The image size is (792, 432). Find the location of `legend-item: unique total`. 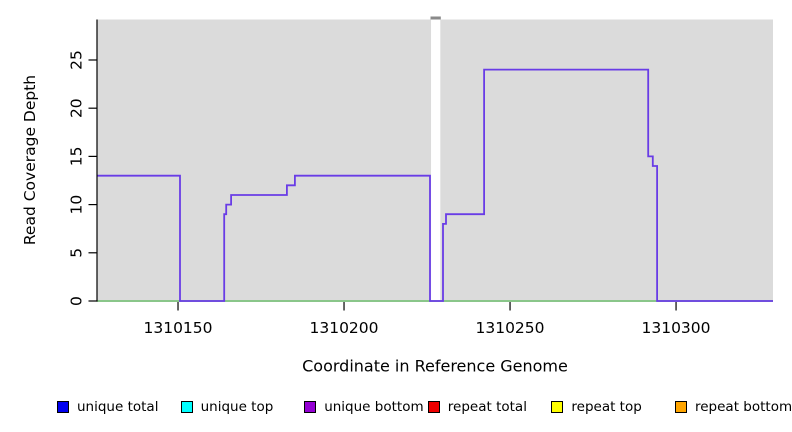

legend-item: unique total is located at coordinates (107, 407).